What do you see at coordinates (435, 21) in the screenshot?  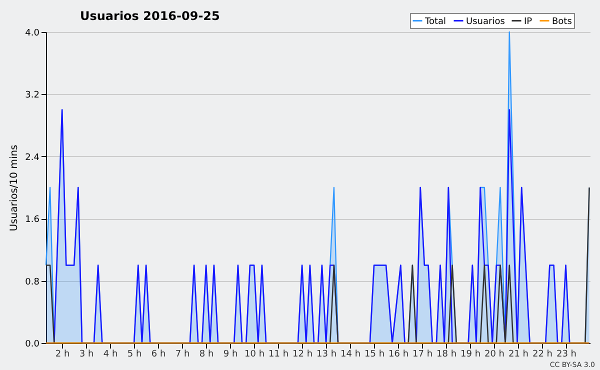 I see `legend-label: Total` at bounding box center [435, 21].